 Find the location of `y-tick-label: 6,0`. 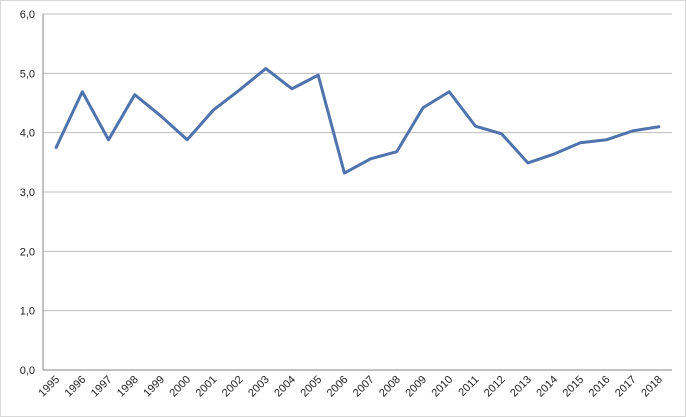

y-tick-label: 6,0 is located at coordinates (27, 15).